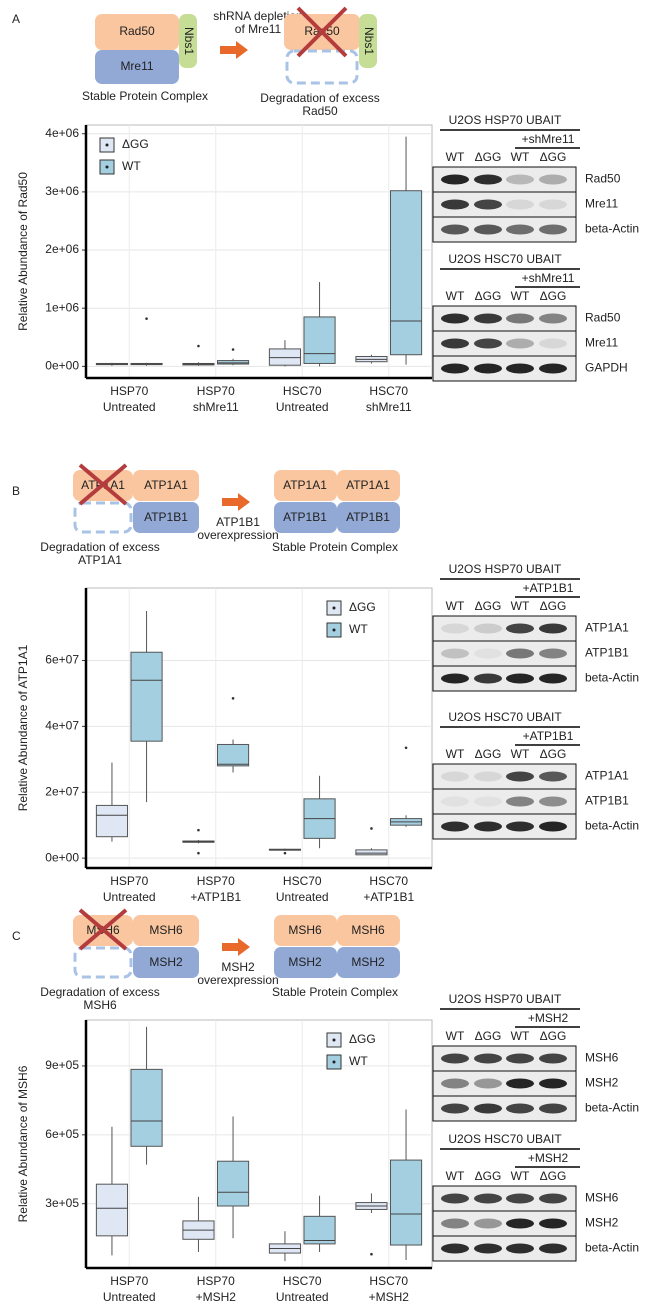  Describe the element at coordinates (62, 1134) in the screenshot. I see `label: 6e+05` at that location.